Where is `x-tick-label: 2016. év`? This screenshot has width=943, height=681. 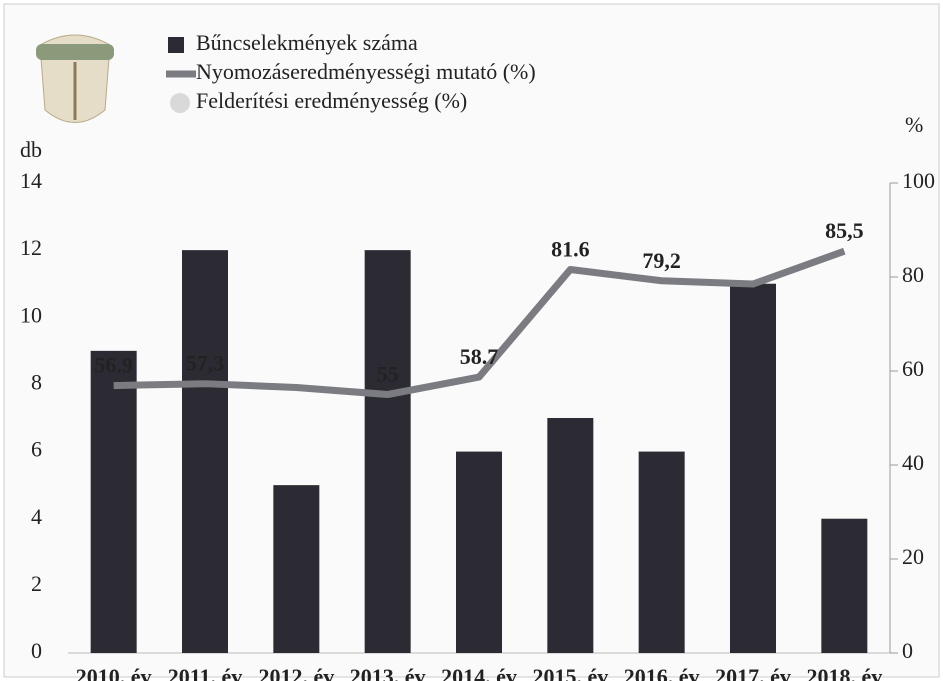 x-tick-label: 2016. év is located at coordinates (662, 672).